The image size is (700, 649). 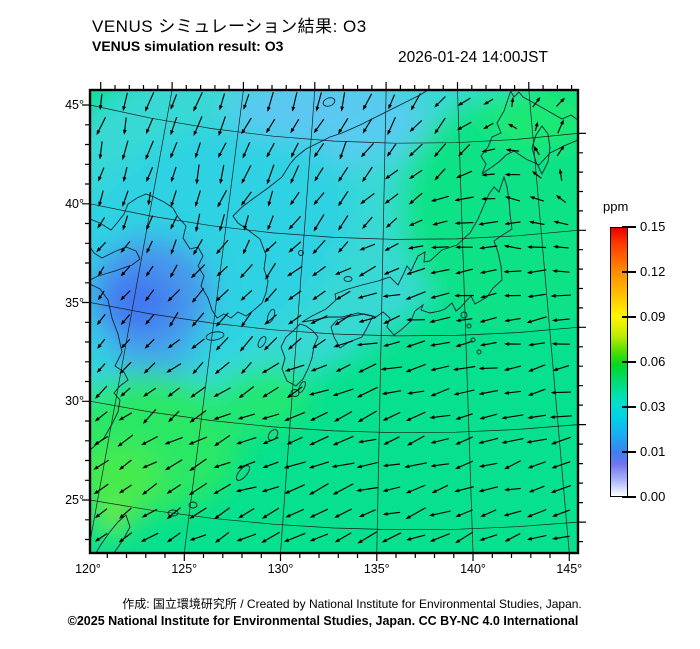 What do you see at coordinates (88, 569) in the screenshot?
I see `lon-tick-label: 120°` at bounding box center [88, 569].